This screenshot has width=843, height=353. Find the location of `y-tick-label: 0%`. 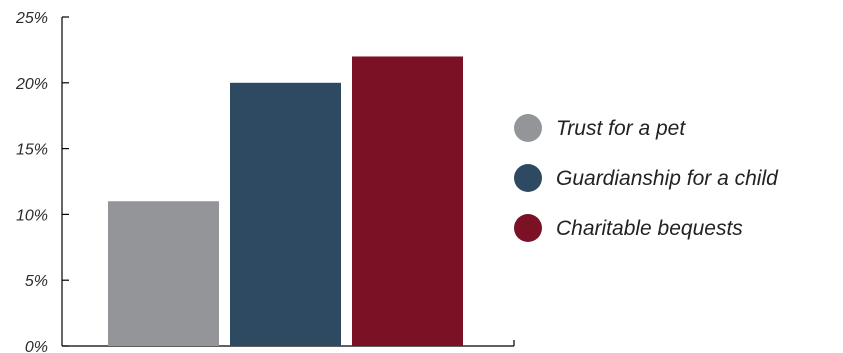

y-tick-label: 0% is located at coordinates (36, 346).